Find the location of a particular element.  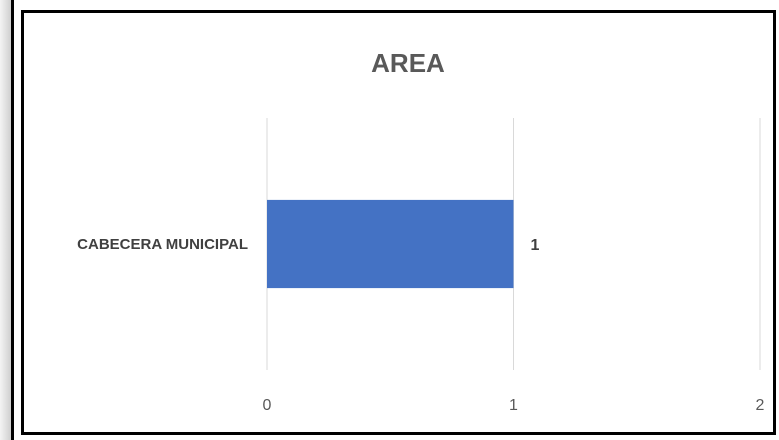

x-tick-label: 1 is located at coordinates (513, 405).